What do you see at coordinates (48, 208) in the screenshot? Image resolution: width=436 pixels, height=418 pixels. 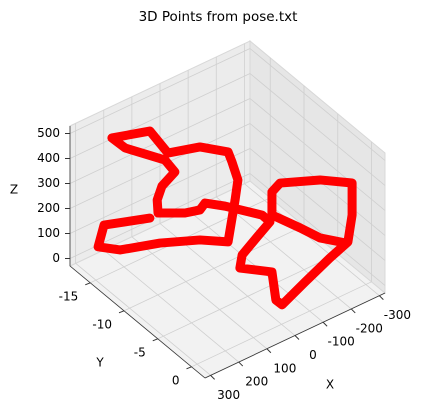 I see `z-tick-label: 200` at bounding box center [48, 208].